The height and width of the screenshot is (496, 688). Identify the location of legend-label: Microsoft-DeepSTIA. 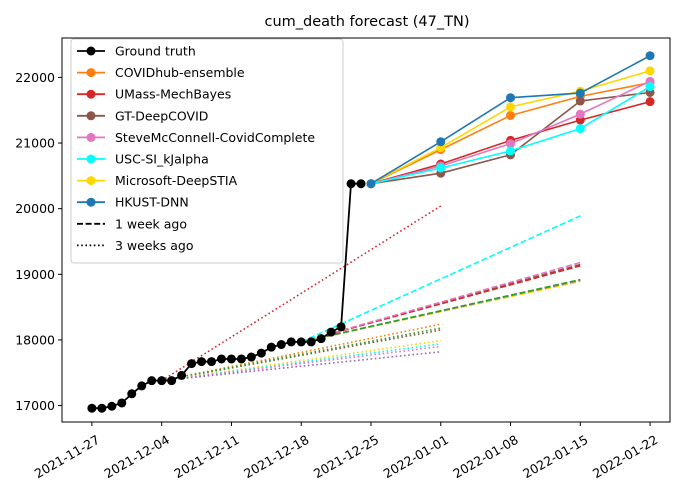
(176, 180).